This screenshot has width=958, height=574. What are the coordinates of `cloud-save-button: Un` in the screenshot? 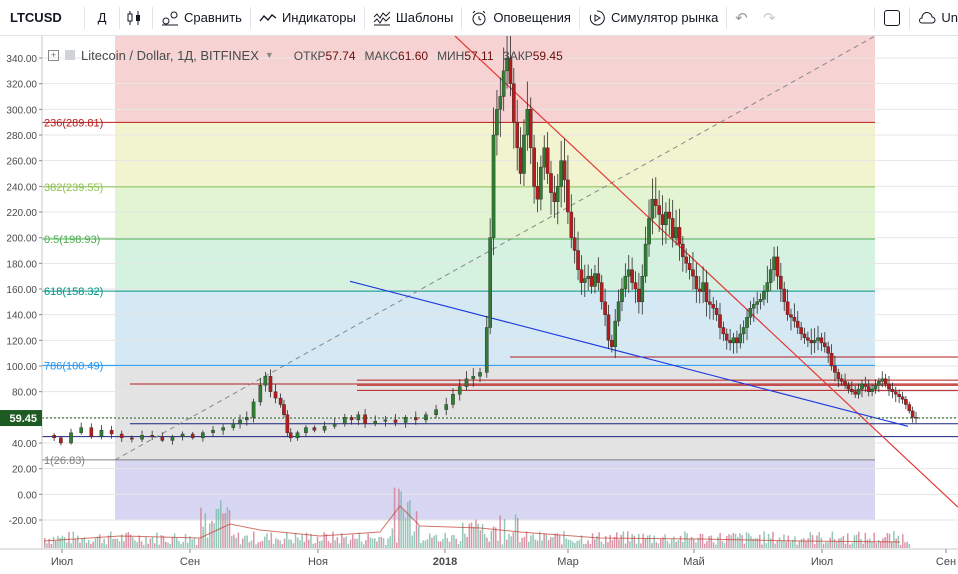 It's located at (934, 17).